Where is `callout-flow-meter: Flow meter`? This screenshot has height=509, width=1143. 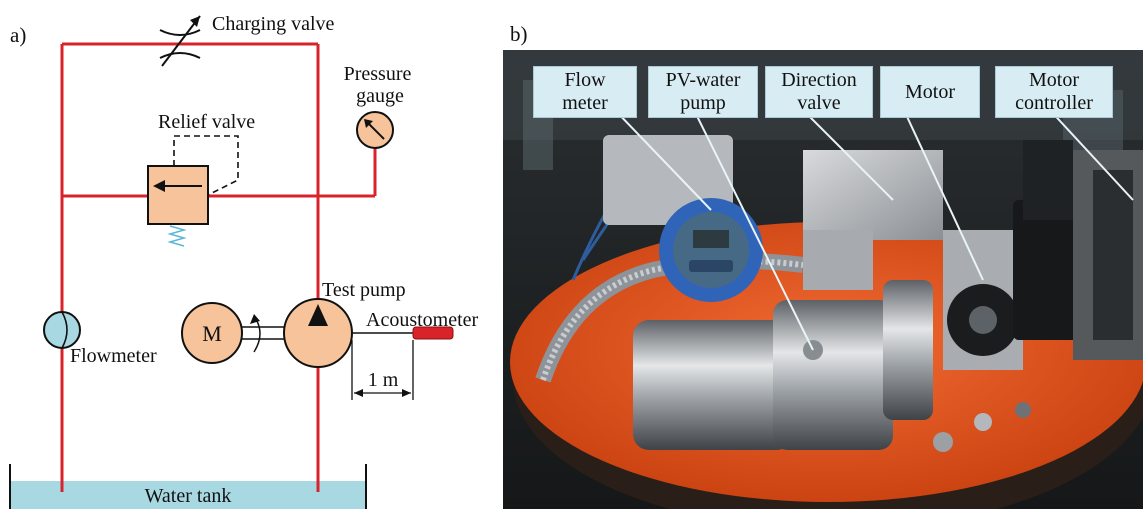 callout-flow-meter: Flow meter is located at coordinates (585, 92).